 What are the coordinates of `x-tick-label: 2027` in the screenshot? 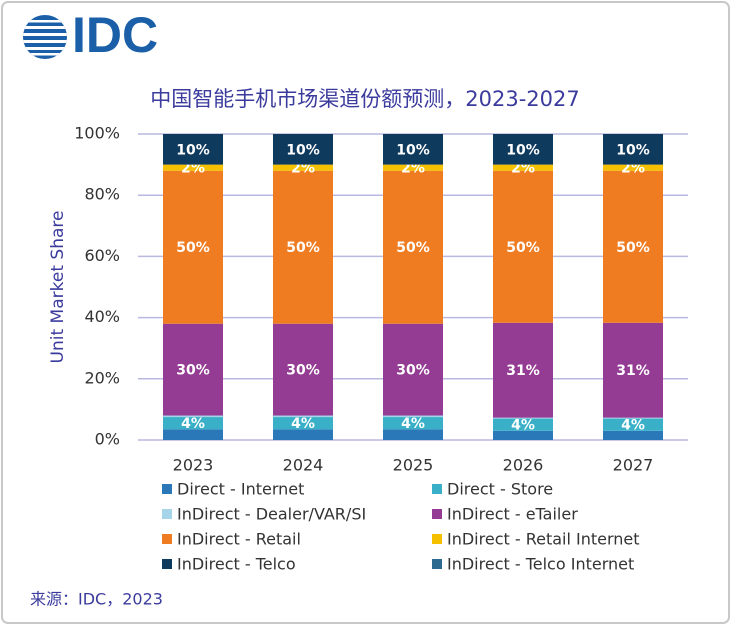 It's located at (633, 465).